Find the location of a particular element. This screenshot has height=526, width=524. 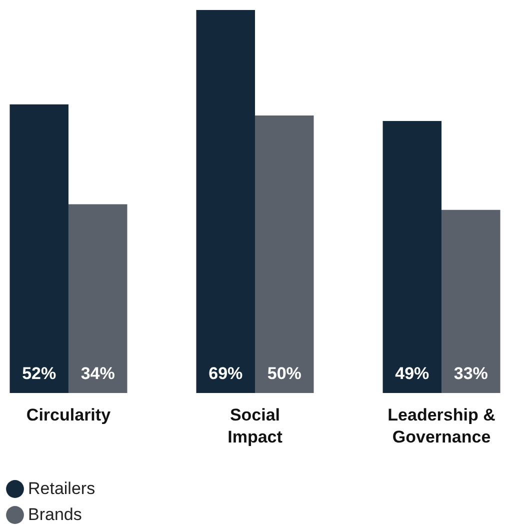

data-label: 34% is located at coordinates (97, 373).